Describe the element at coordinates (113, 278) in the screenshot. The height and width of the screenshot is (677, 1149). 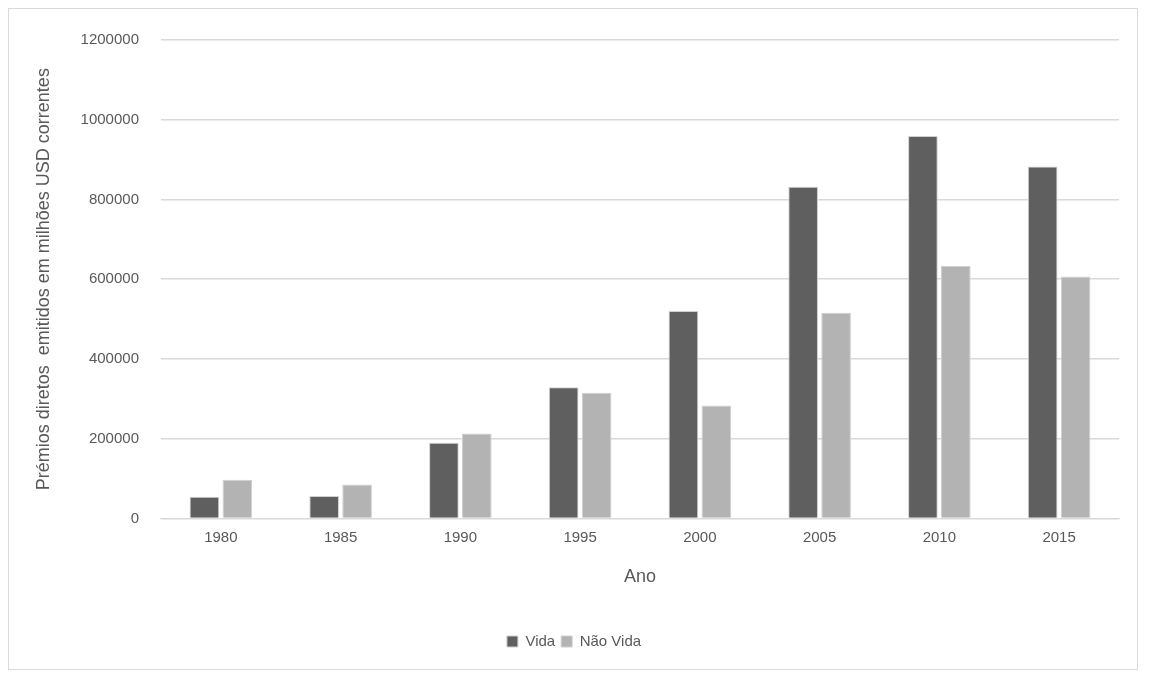
I see `y-tick-label: 600000` at that location.